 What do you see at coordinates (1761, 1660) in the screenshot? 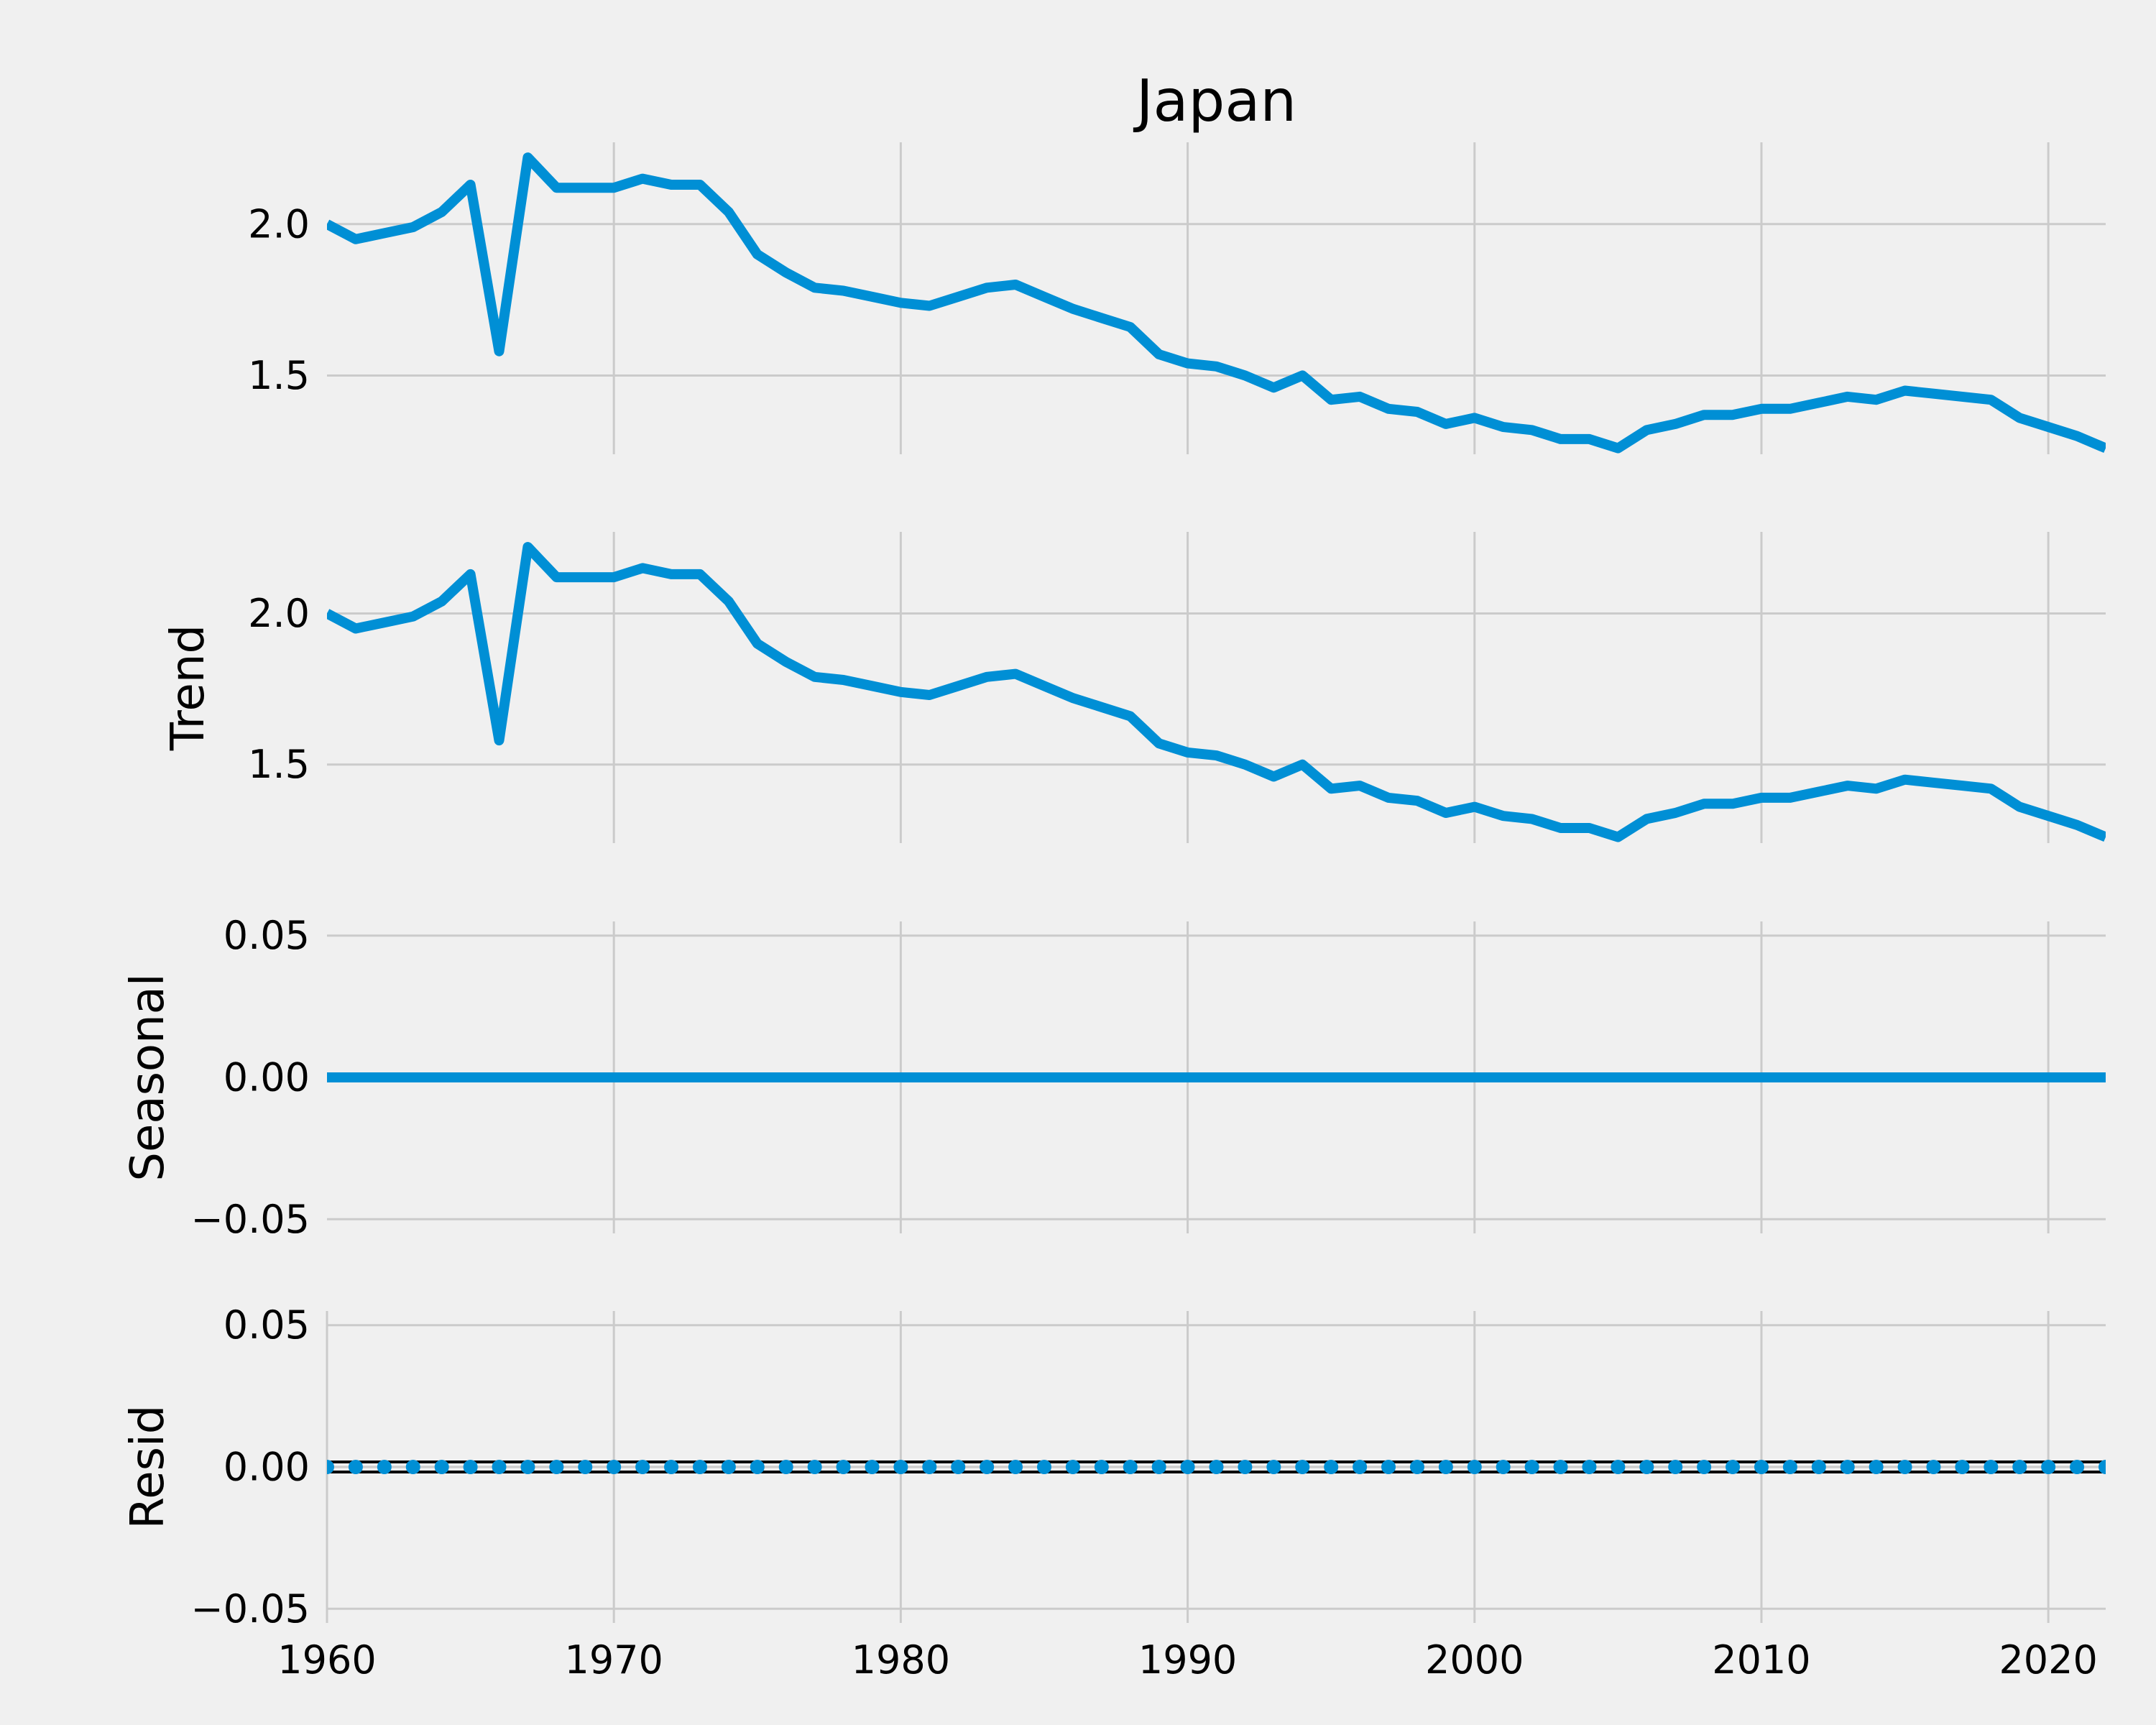
I see `x-tick-label: 2010` at bounding box center [1761, 1660].